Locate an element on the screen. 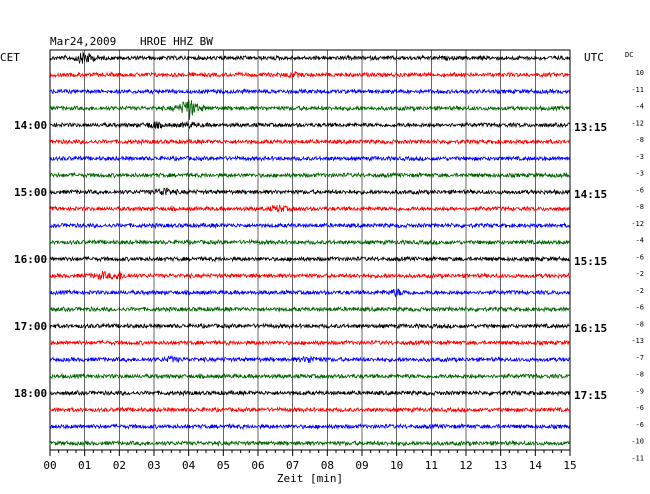 This screenshot has width=650, height=494. dc-offset-label: -7 is located at coordinates (640, 358).